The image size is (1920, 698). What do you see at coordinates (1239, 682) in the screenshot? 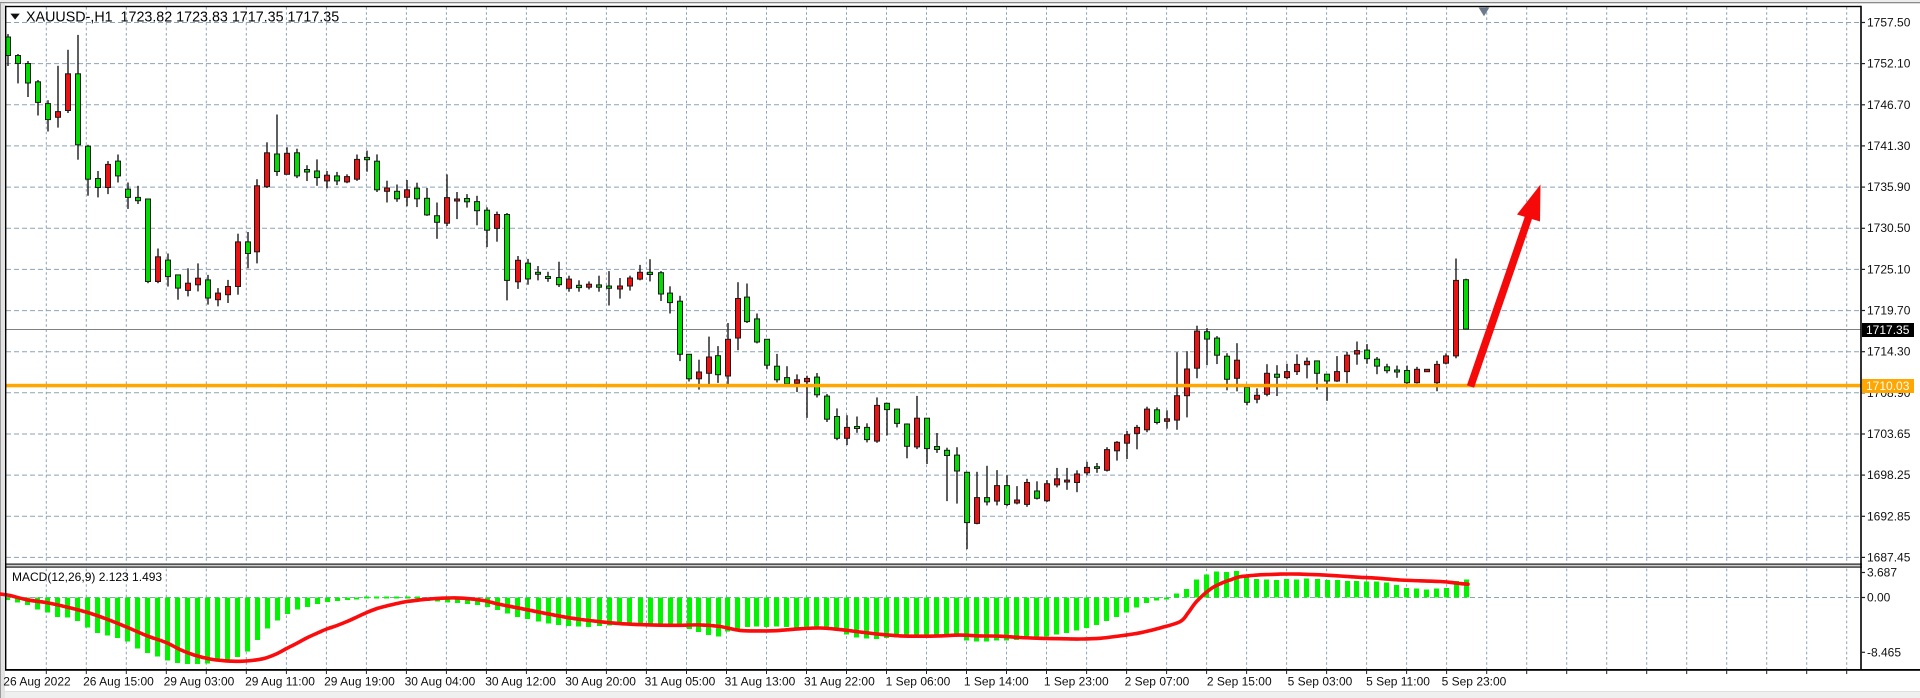
I see `svg-text: 2 Sep 15:00` at bounding box center [1239, 682].